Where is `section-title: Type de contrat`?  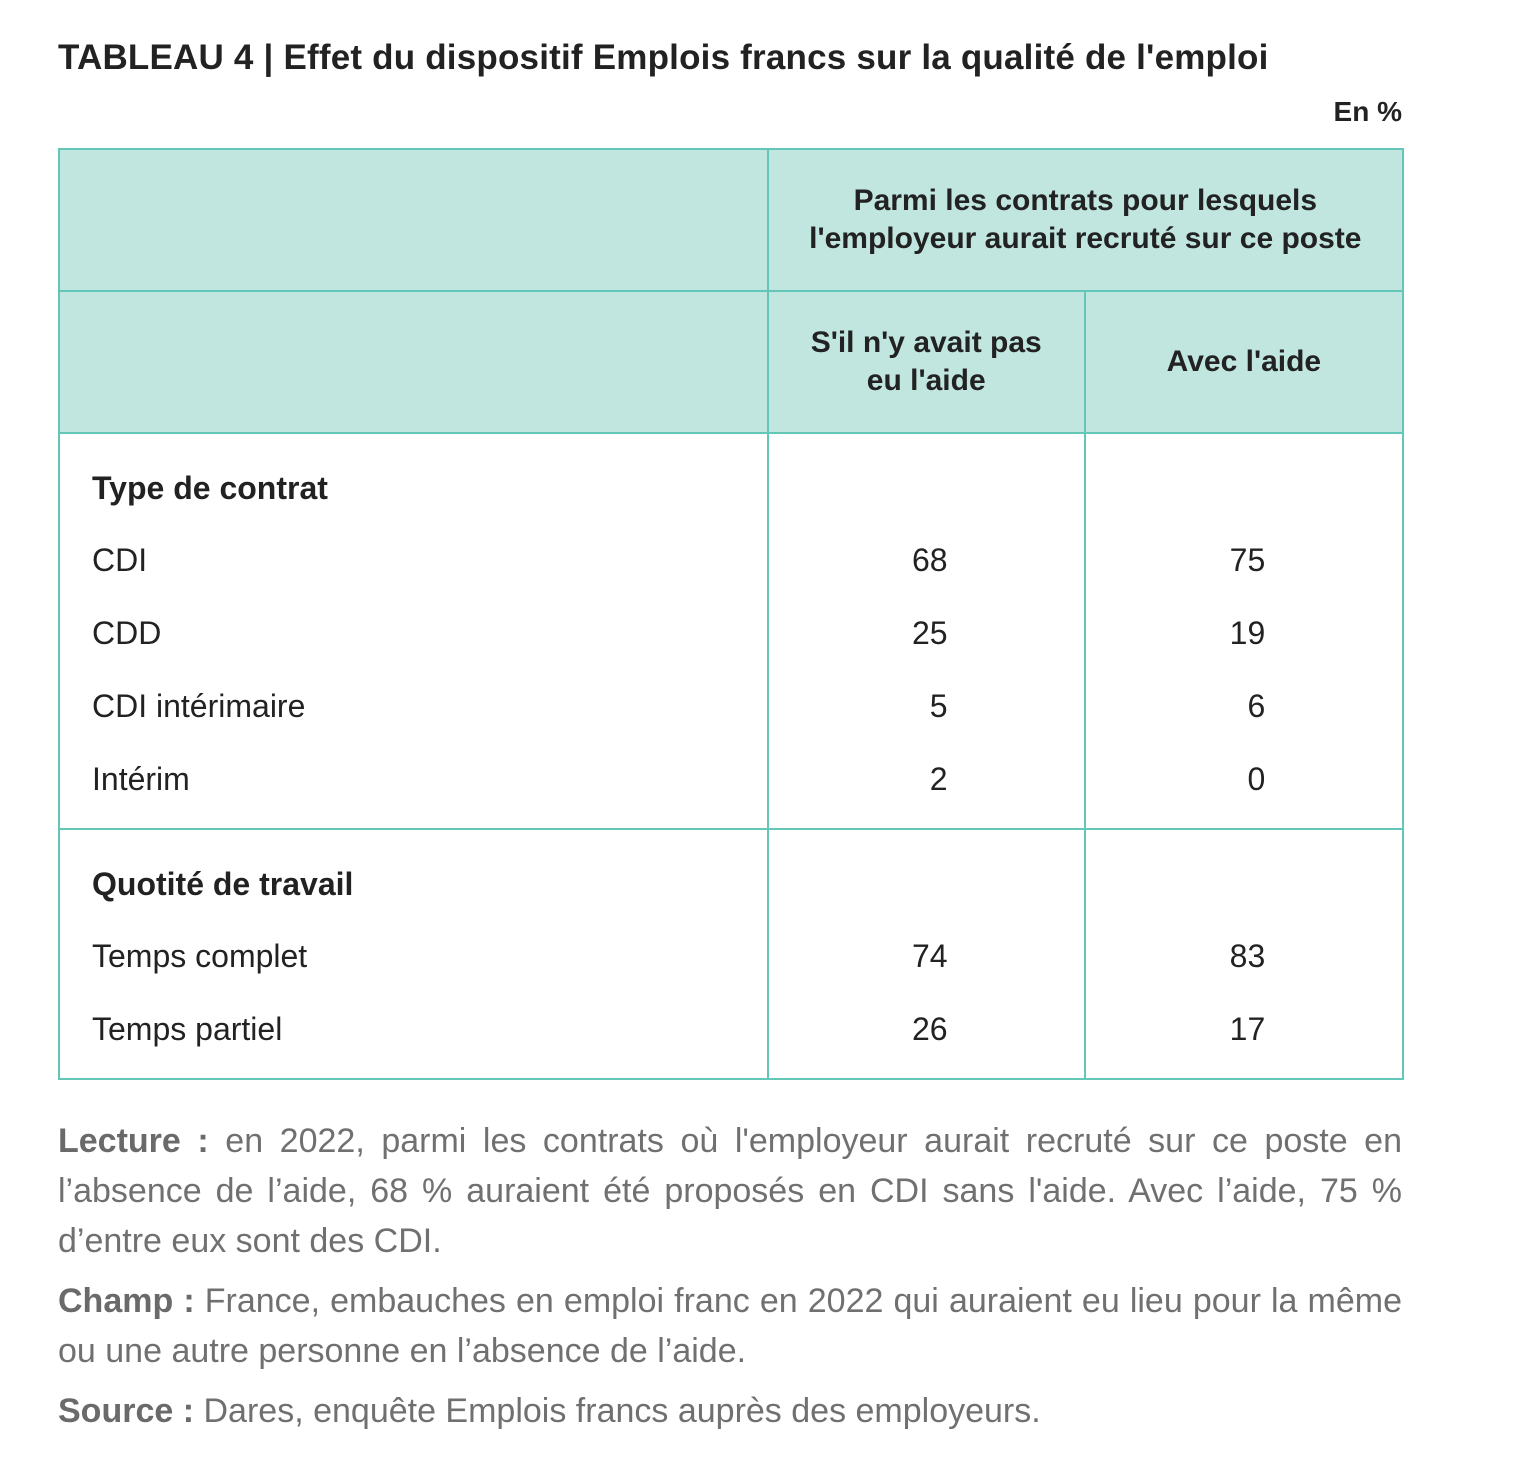
section-title: Type de contrat is located at coordinates (413, 478).